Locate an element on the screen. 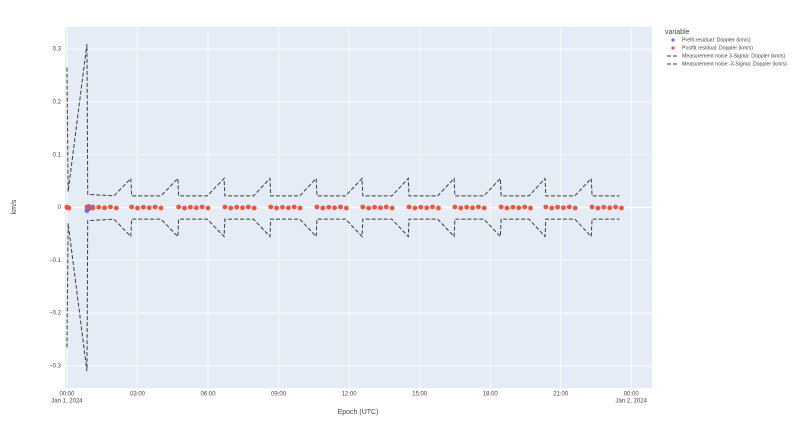 This screenshot has width=800, height=424. x-tick-label: 21:00 is located at coordinates (561, 395).